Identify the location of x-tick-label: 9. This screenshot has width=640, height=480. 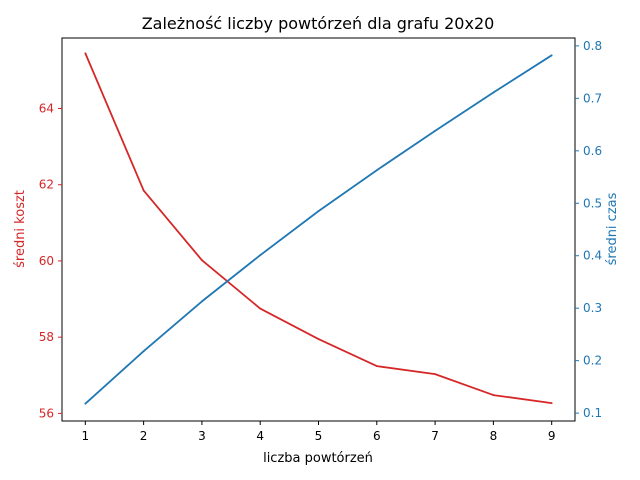
(552, 436).